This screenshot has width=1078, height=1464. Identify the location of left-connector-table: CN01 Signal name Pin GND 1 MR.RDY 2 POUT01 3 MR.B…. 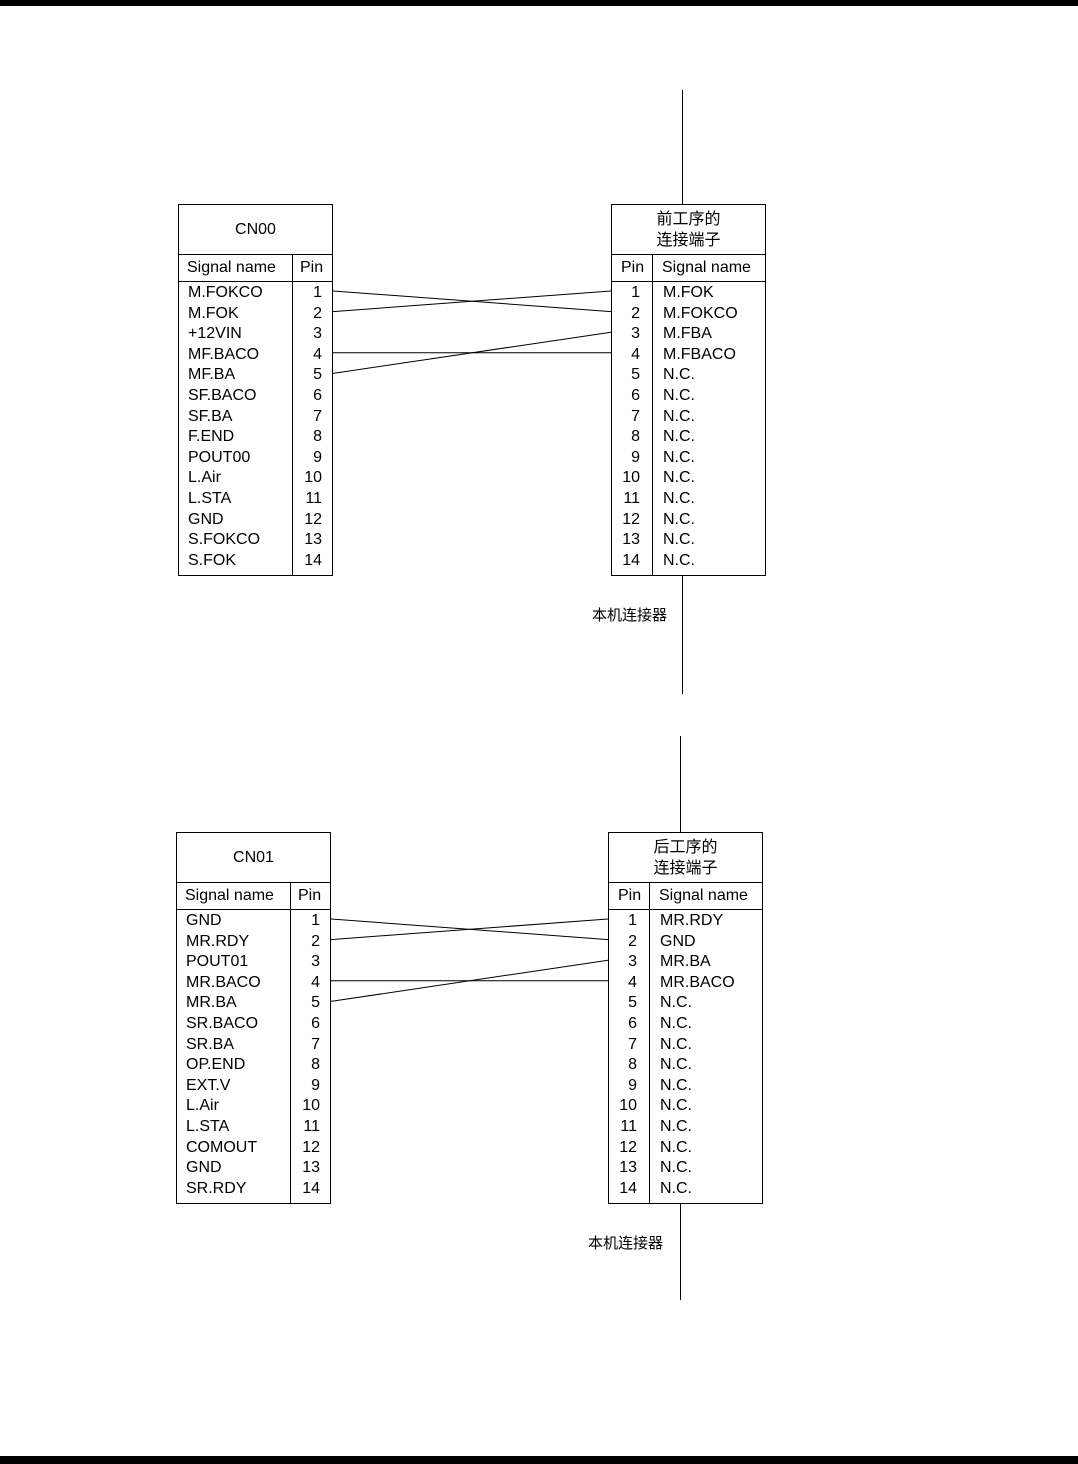
(253, 1018).